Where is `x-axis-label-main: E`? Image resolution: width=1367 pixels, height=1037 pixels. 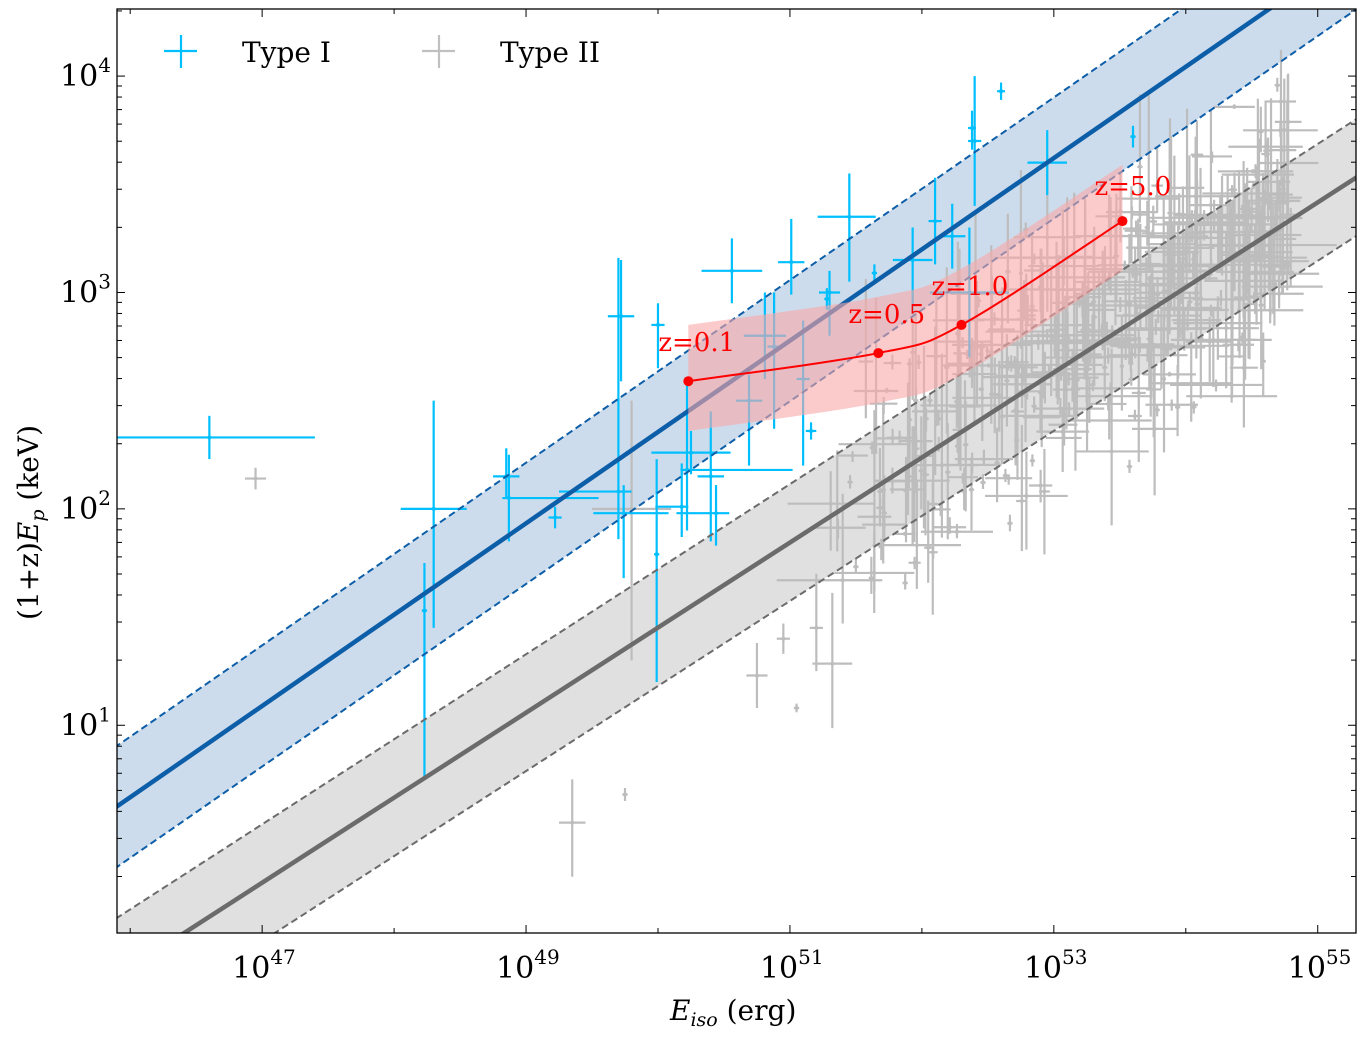
x-axis-label-main: E is located at coordinates (679, 1010).